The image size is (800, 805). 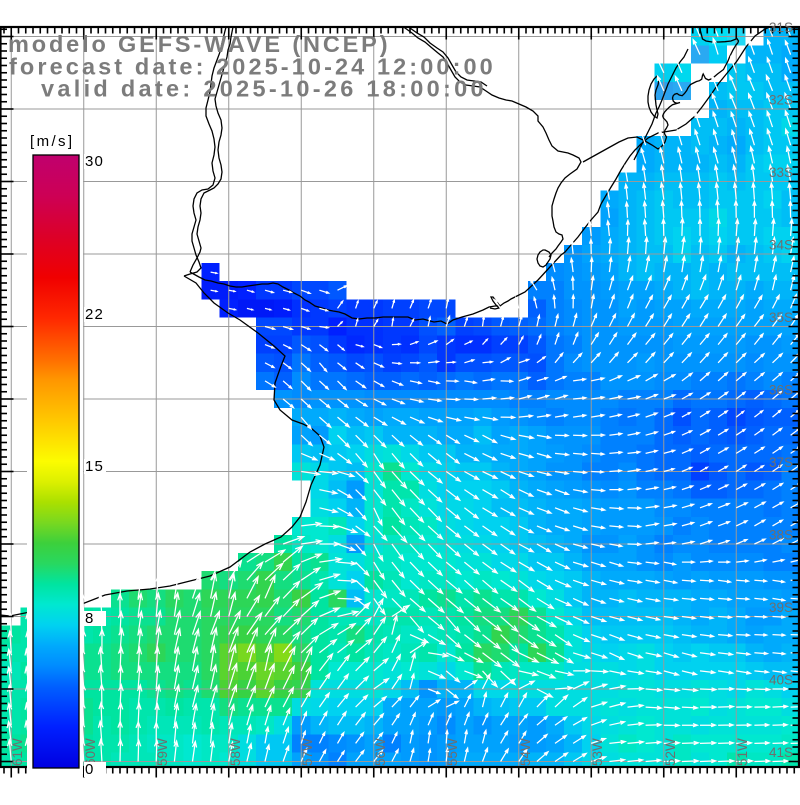 I want to click on svg-text:forecast date: 2025-10-24 12:0: forecast date: 2025-10-24 12:00:00, so click(x=252, y=67).